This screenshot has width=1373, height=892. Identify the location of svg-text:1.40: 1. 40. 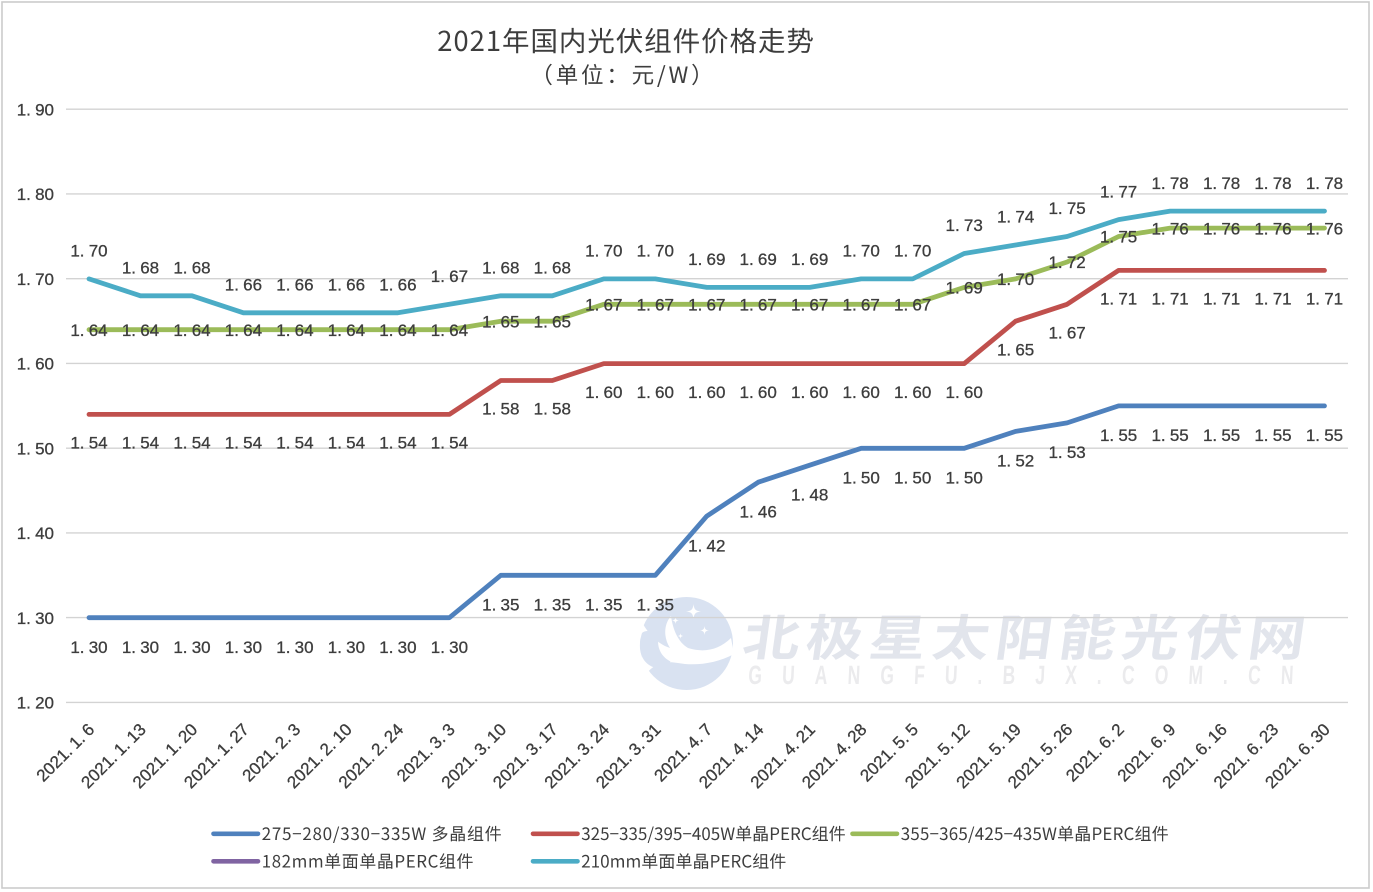
(35, 533).